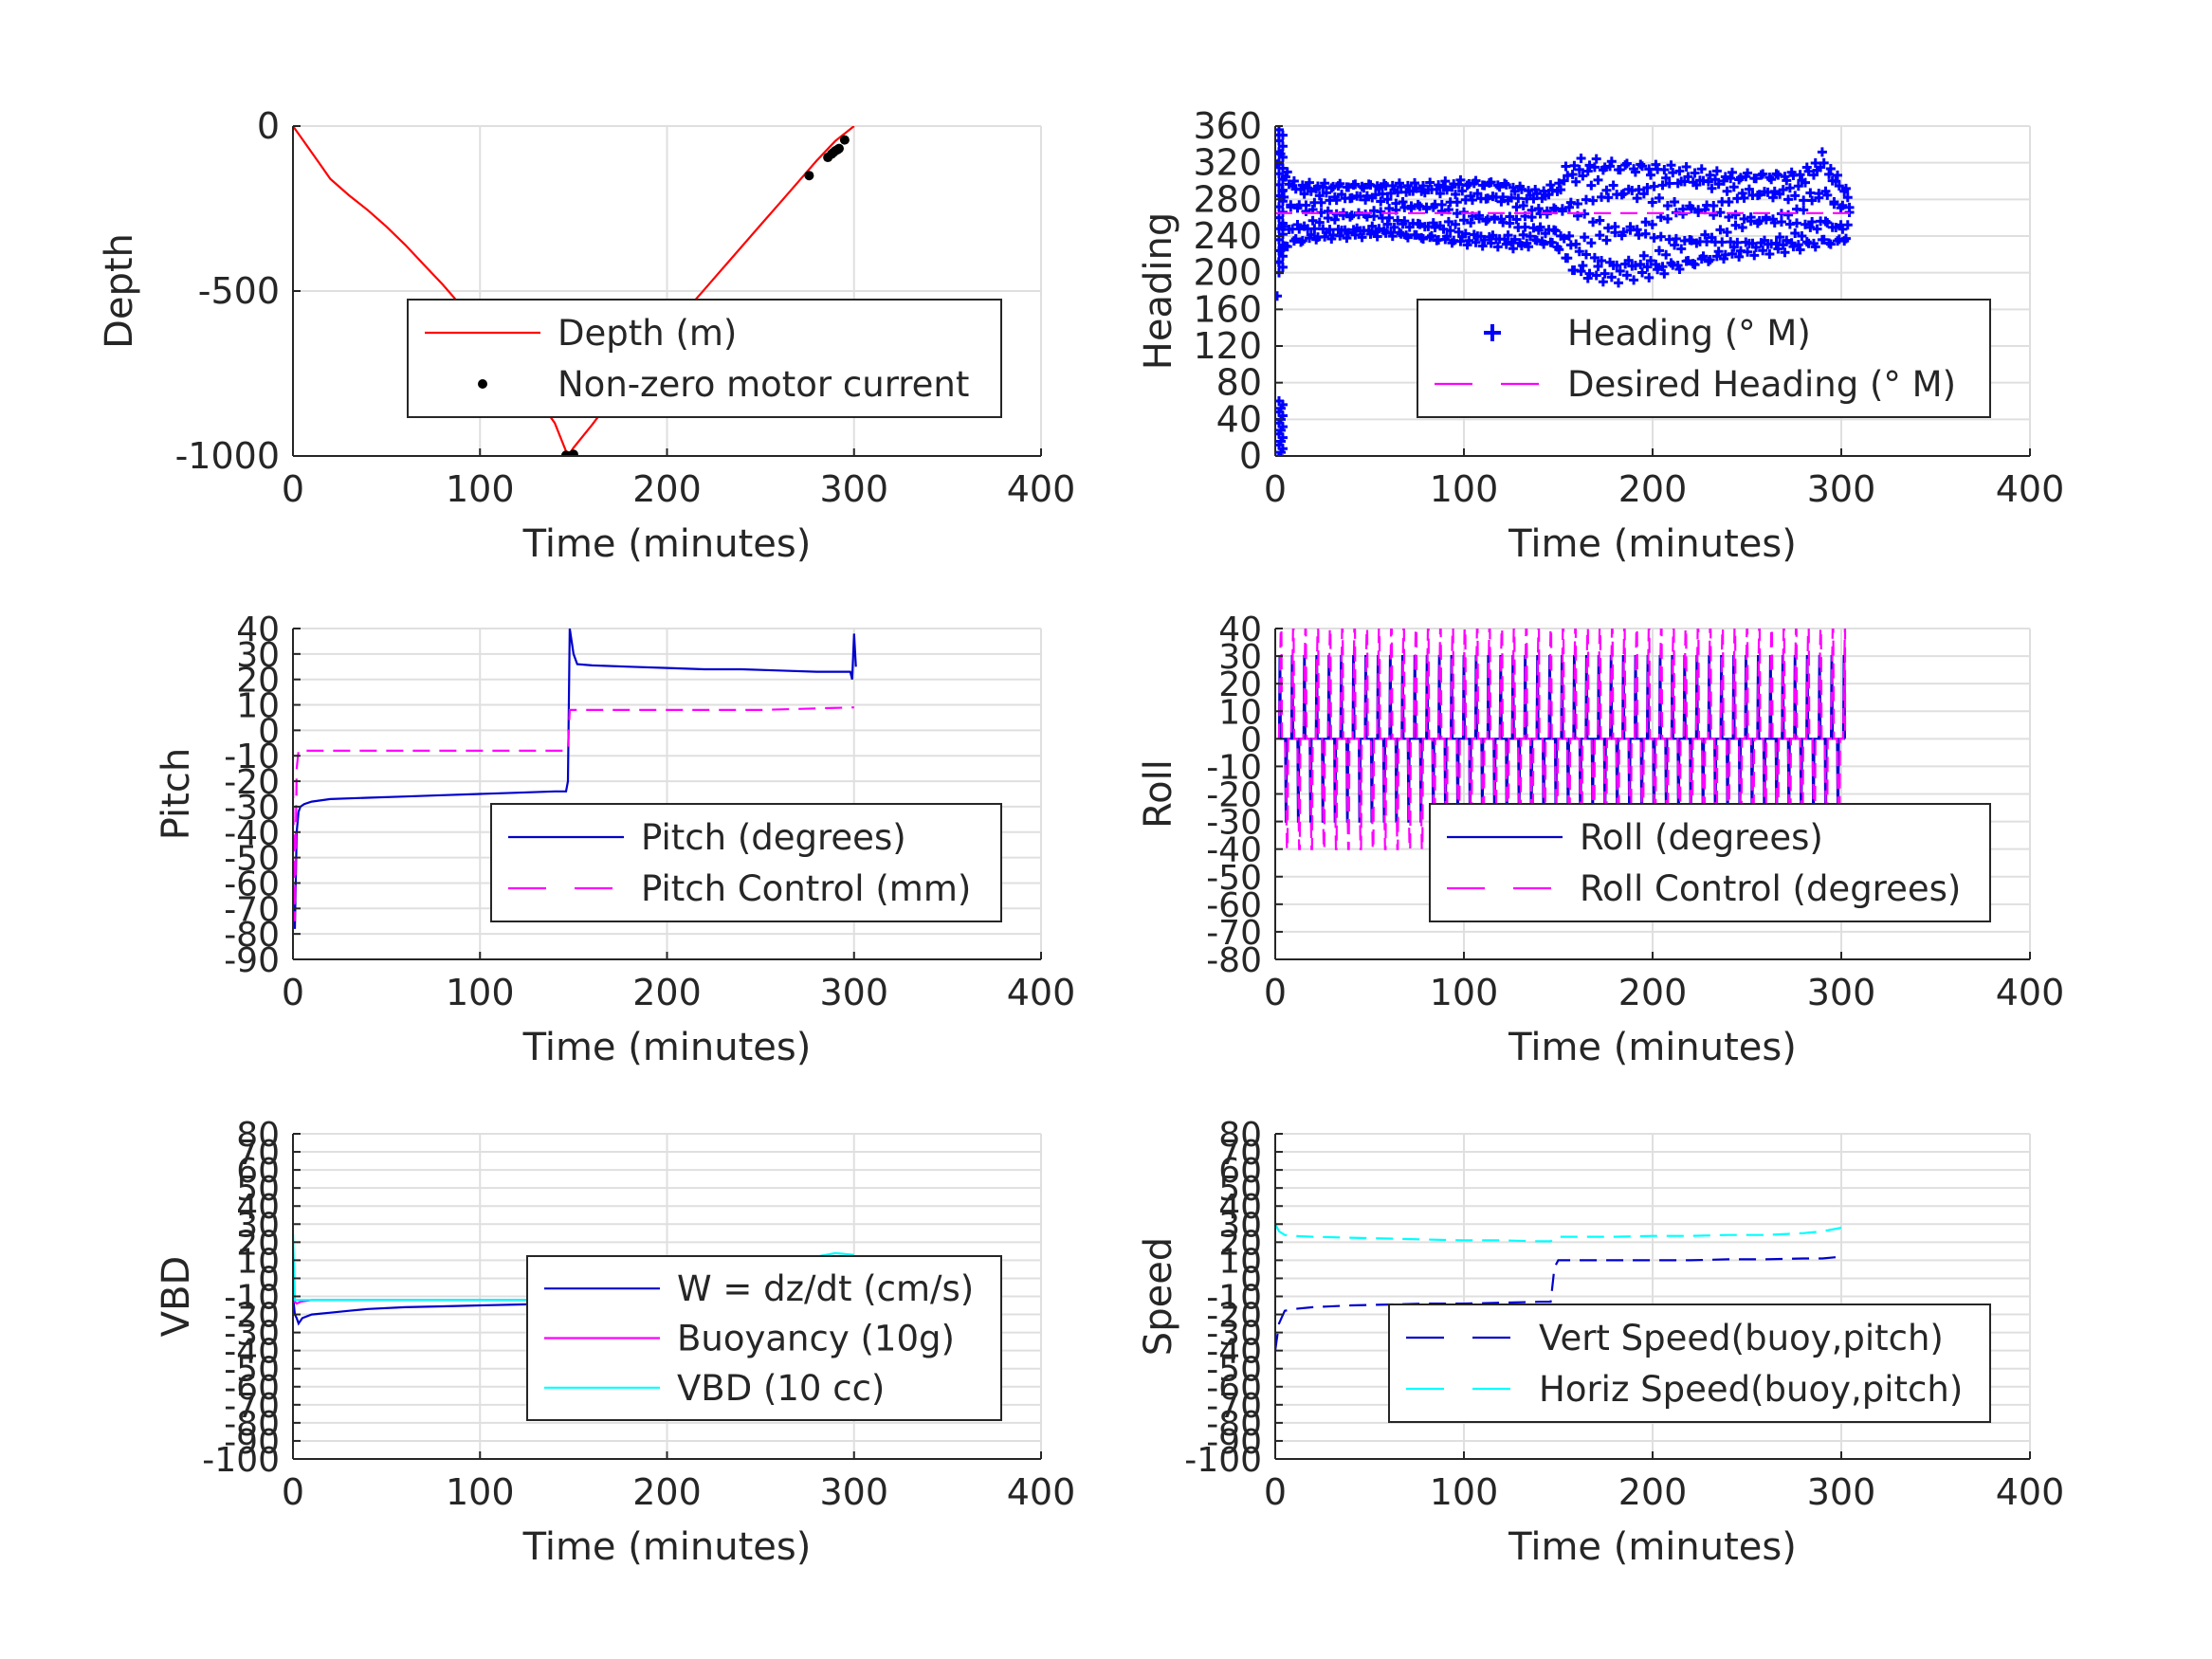 The height and width of the screenshot is (1659, 2212). I want to click on y-tick-label: 360, so click(1227, 126).